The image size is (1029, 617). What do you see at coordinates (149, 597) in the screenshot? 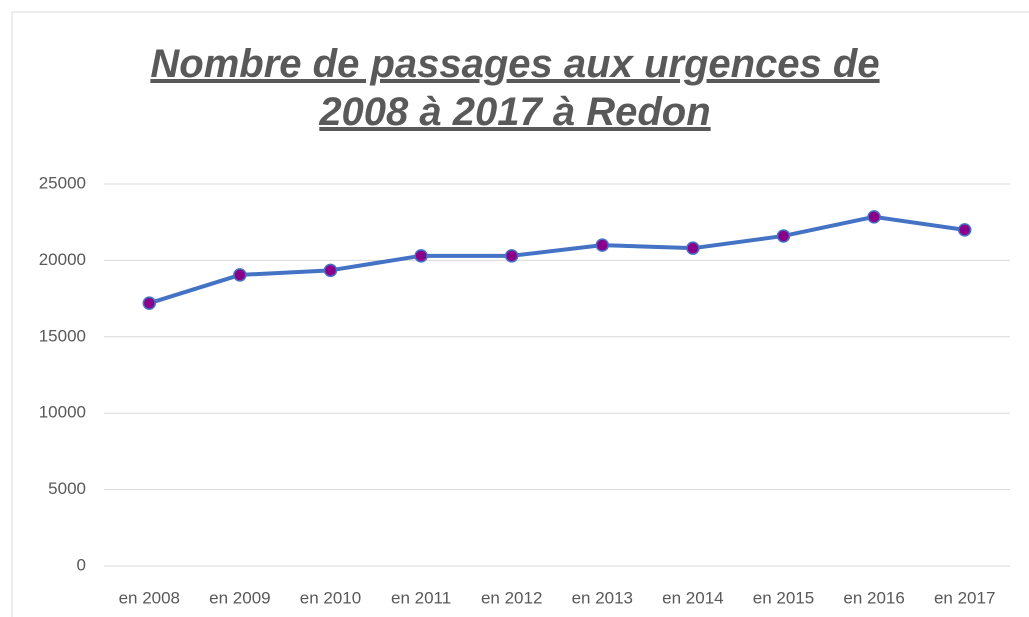
I see `x-tick-label: en 2008` at bounding box center [149, 597].